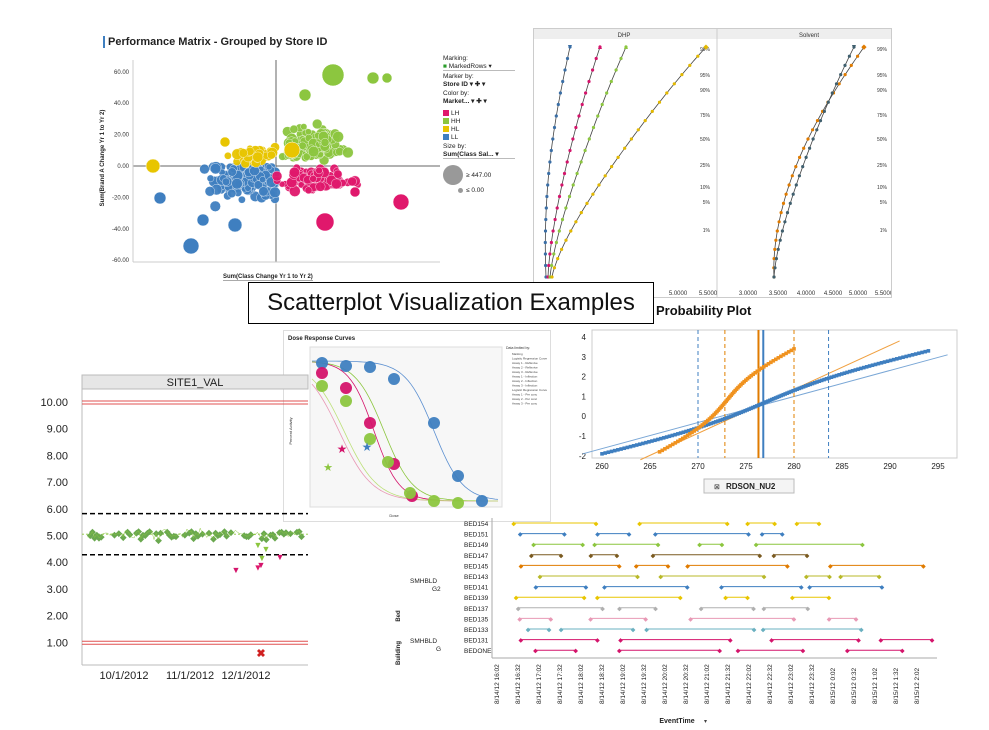  Describe the element at coordinates (479, 154) in the screenshot. I see `sizeby-dropdown: Sum(Class Sal... ▾` at that location.